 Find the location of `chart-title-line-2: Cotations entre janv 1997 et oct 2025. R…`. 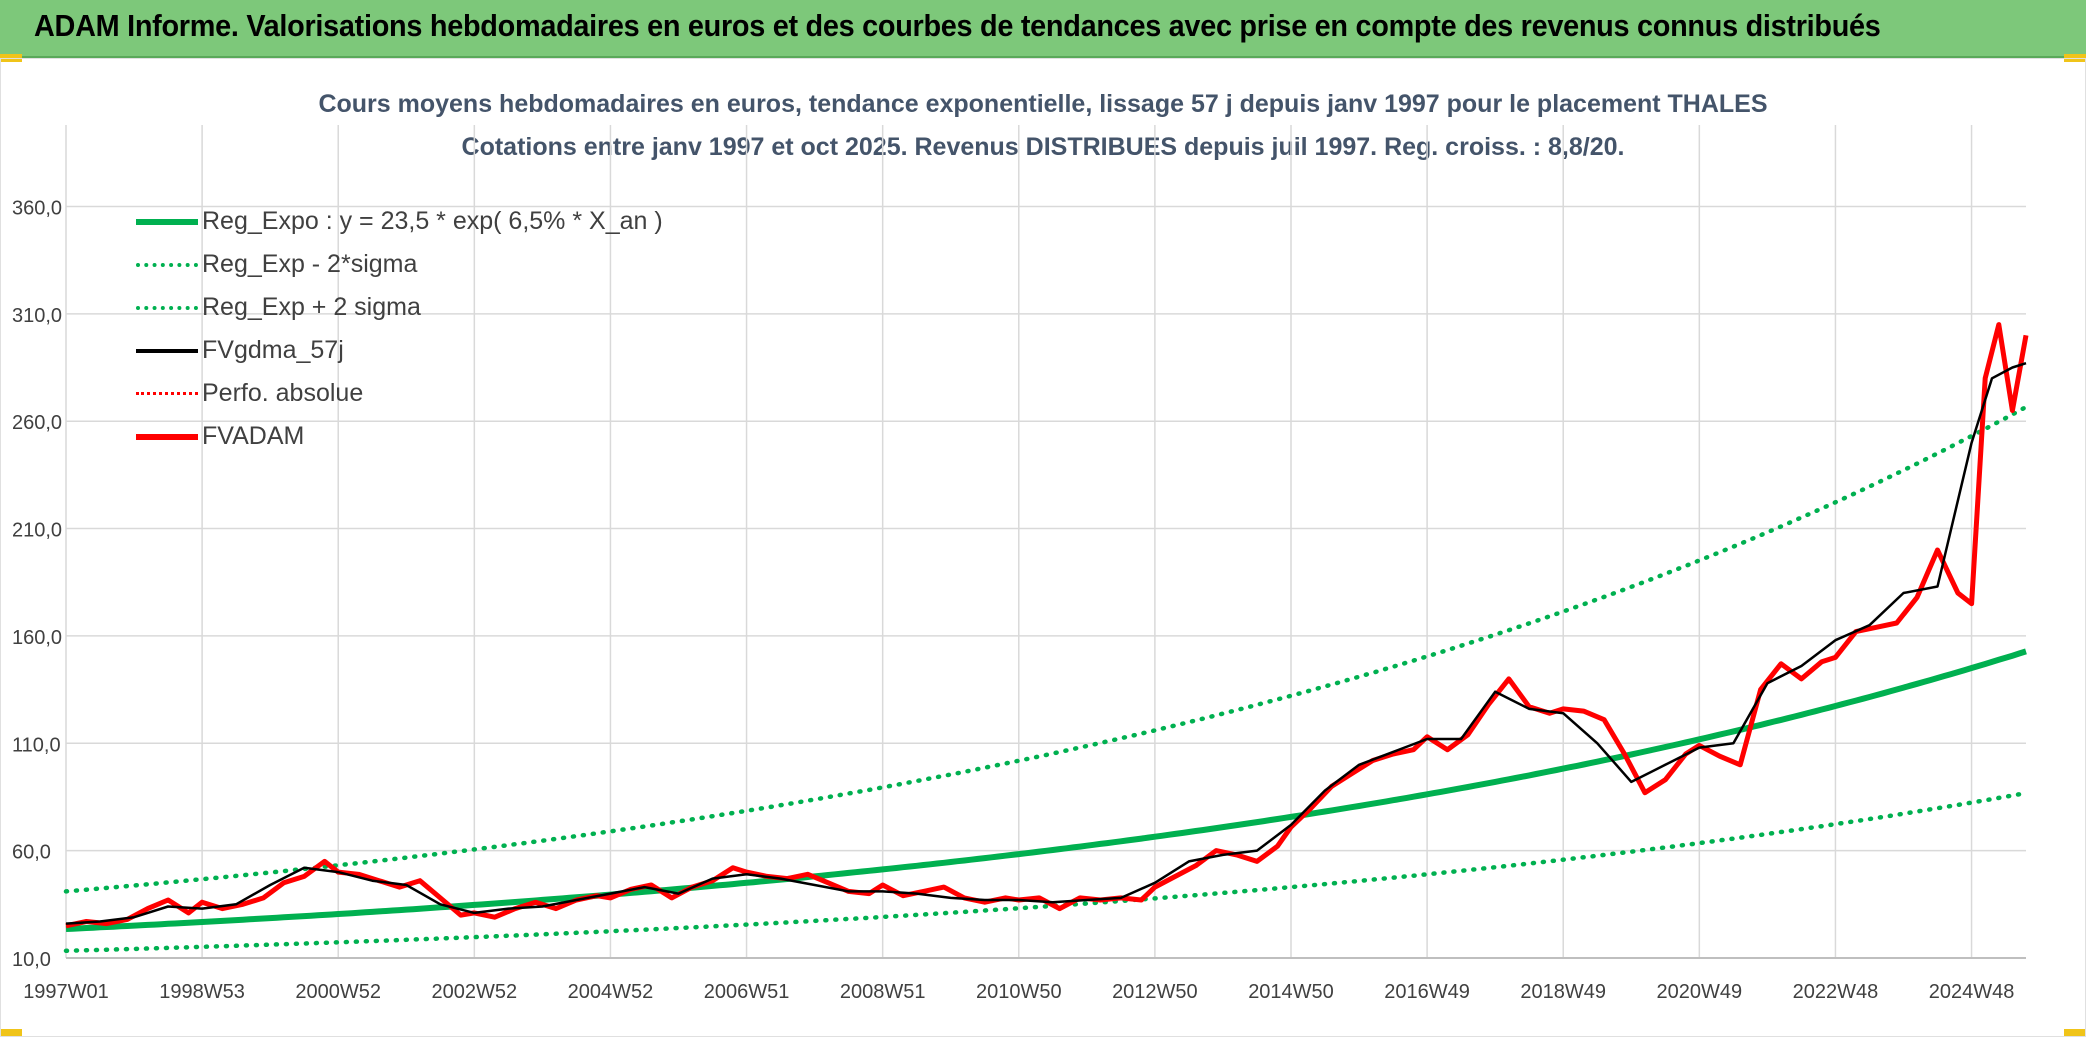

chart-title-line-2: Cotations entre janv 1997 et oct 2025. R… is located at coordinates (1043, 147).